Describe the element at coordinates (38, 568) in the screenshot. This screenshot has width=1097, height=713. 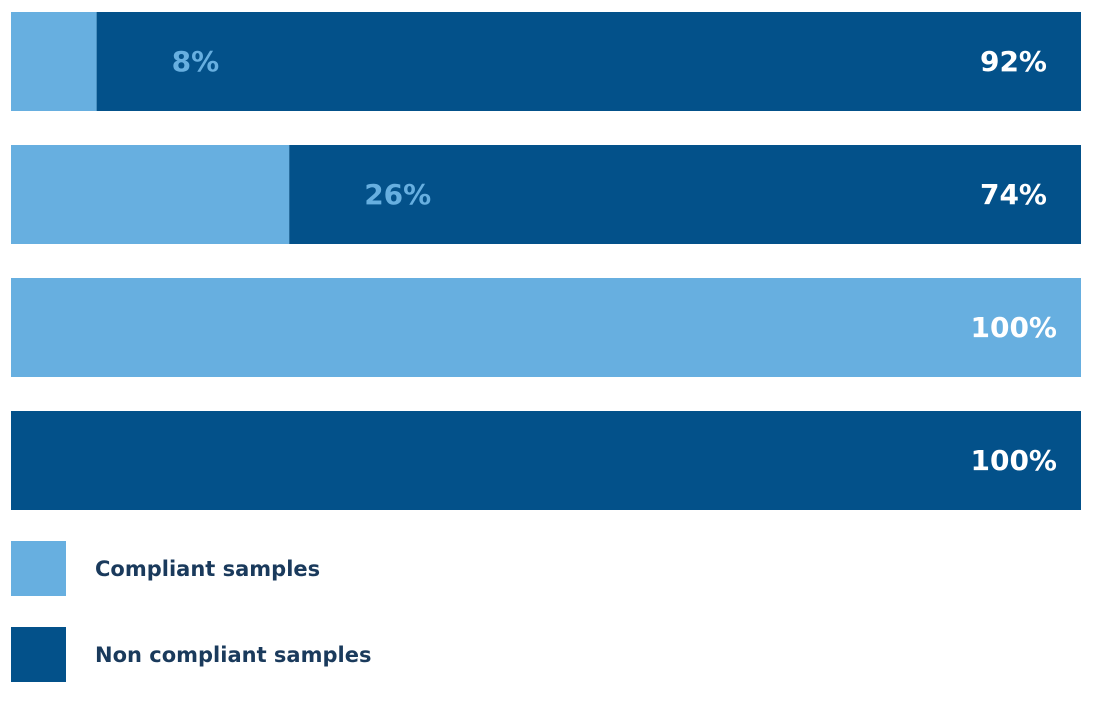
I see `legend-swatch-compliant` at that location.